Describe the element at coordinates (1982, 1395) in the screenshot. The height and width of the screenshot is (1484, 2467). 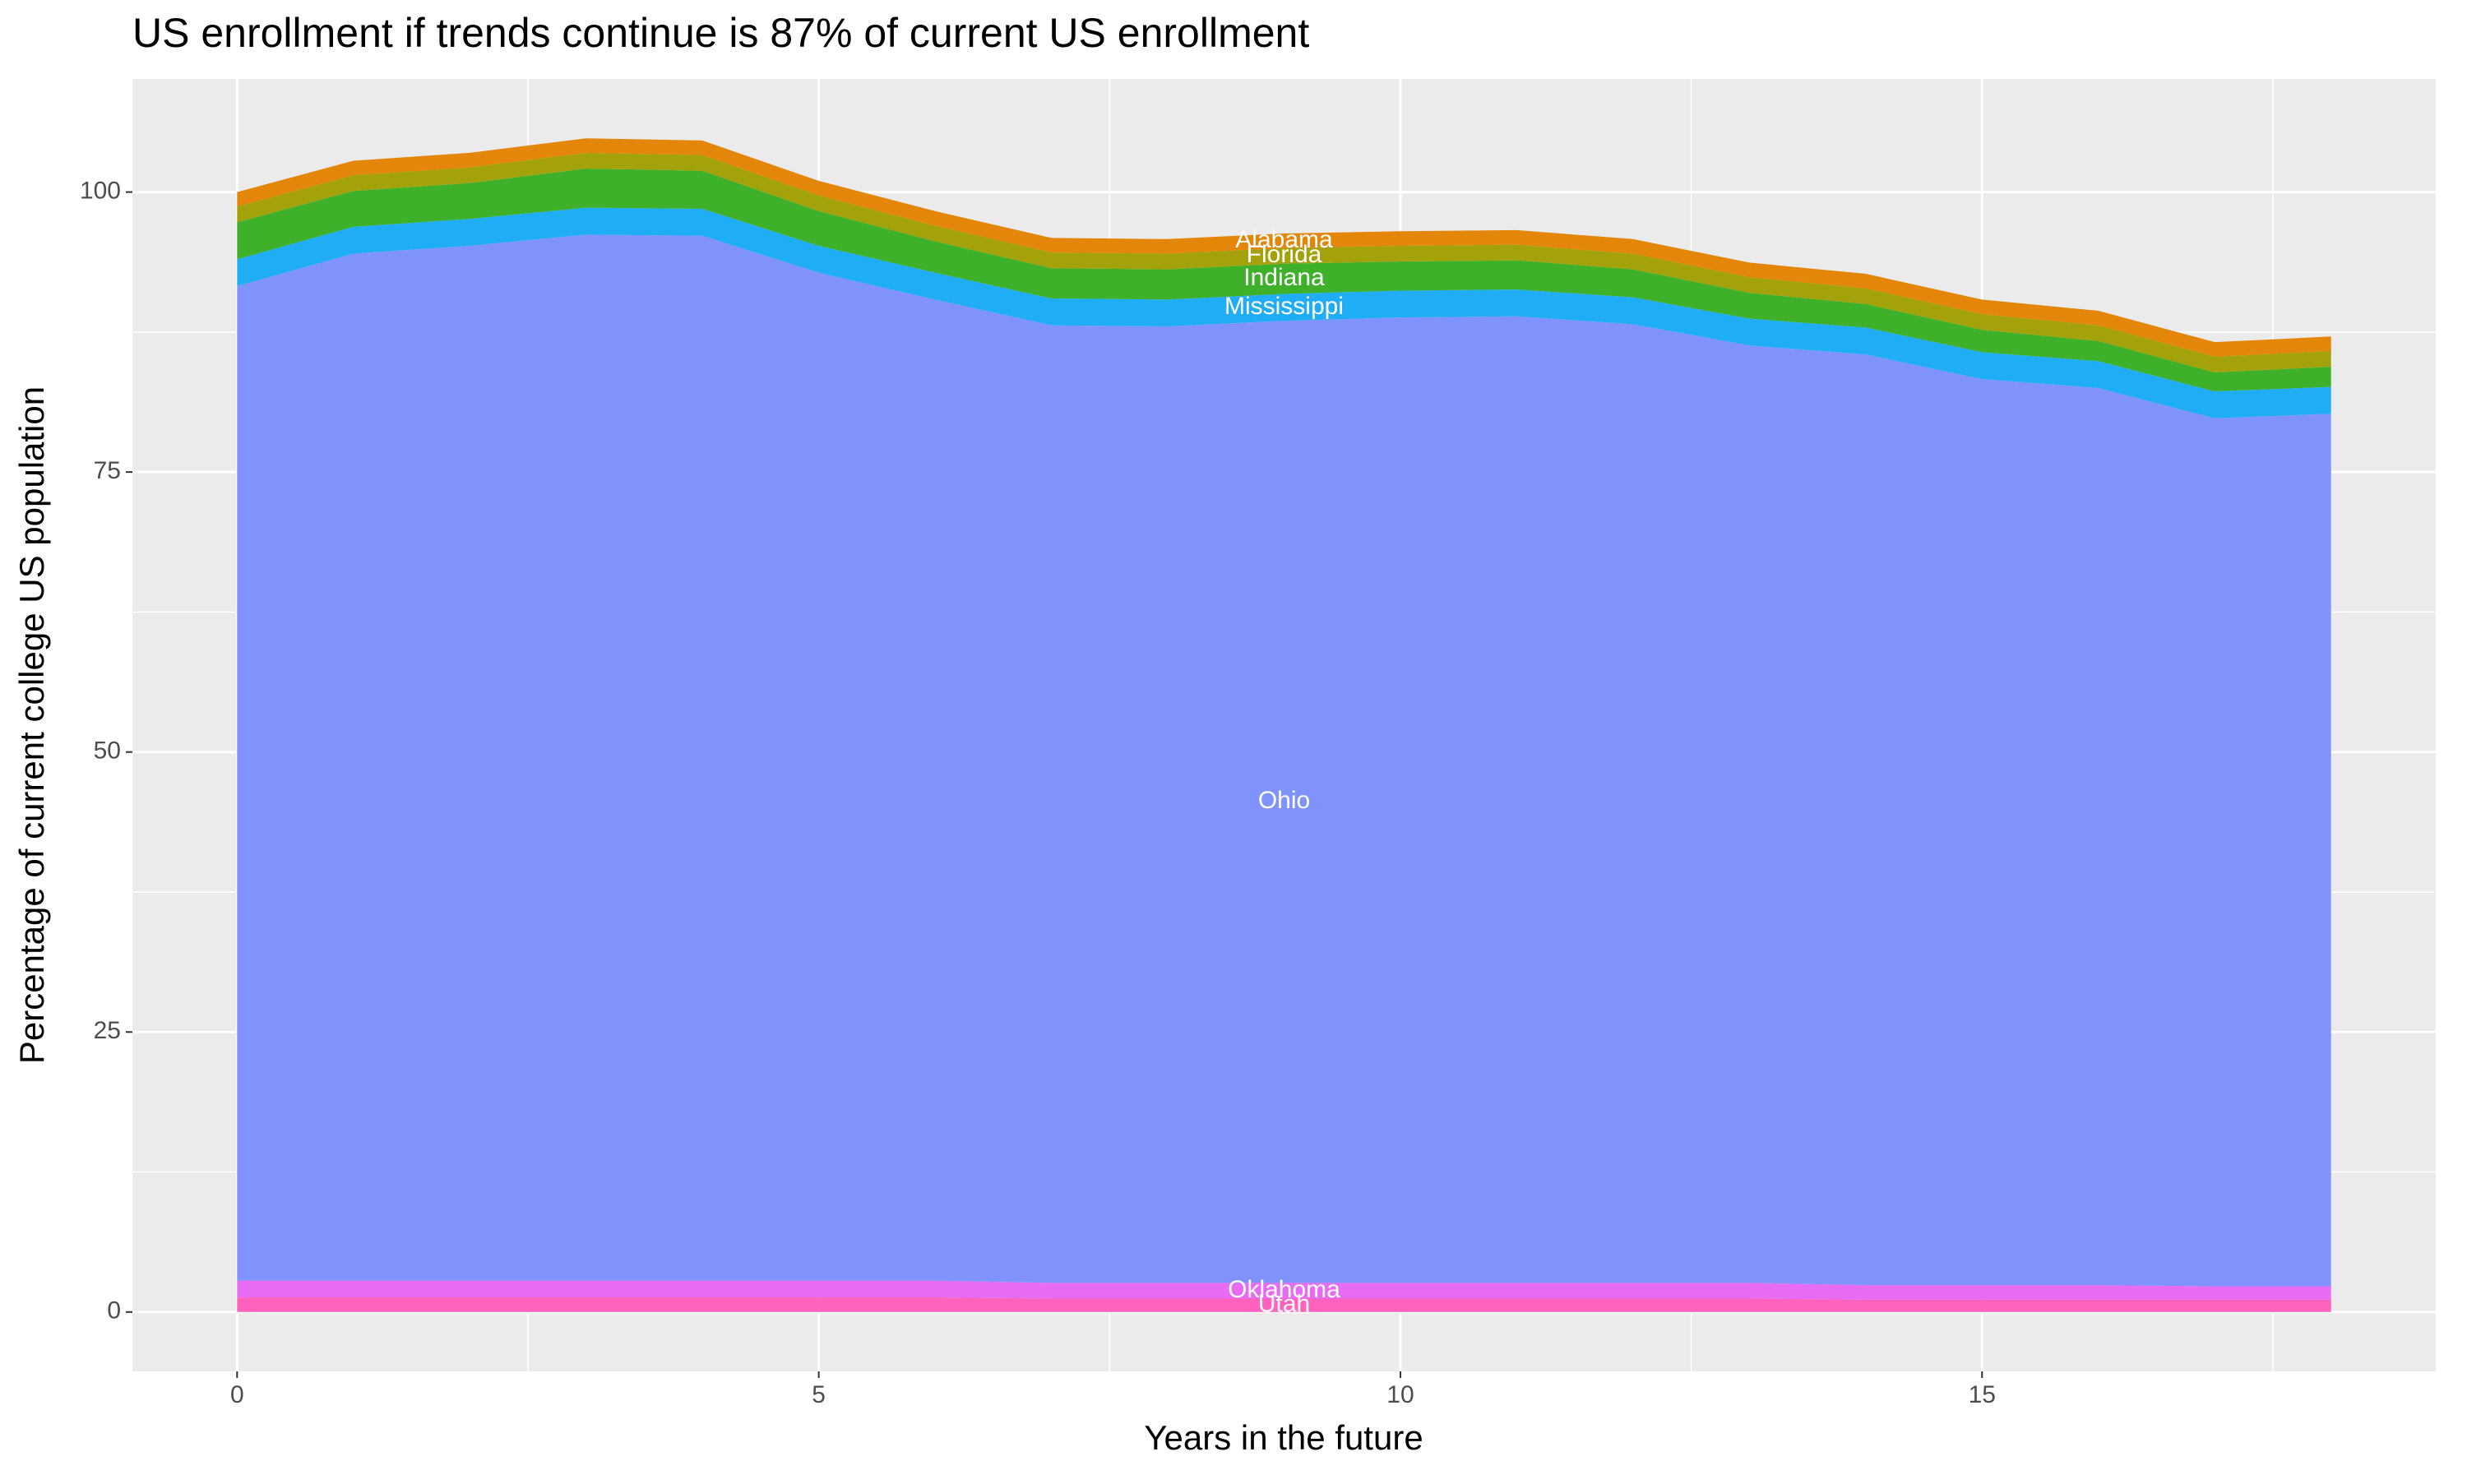
I see `x-tick-label: 15` at that location.